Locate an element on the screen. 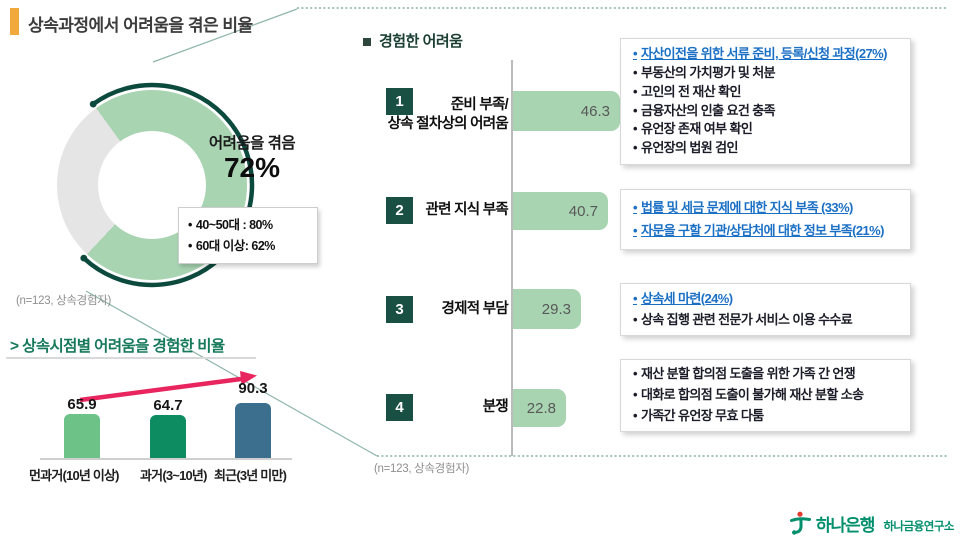 The width and height of the screenshot is (960, 545). donut-slice-label: 어려움을 겪음 is located at coordinates (252, 143).